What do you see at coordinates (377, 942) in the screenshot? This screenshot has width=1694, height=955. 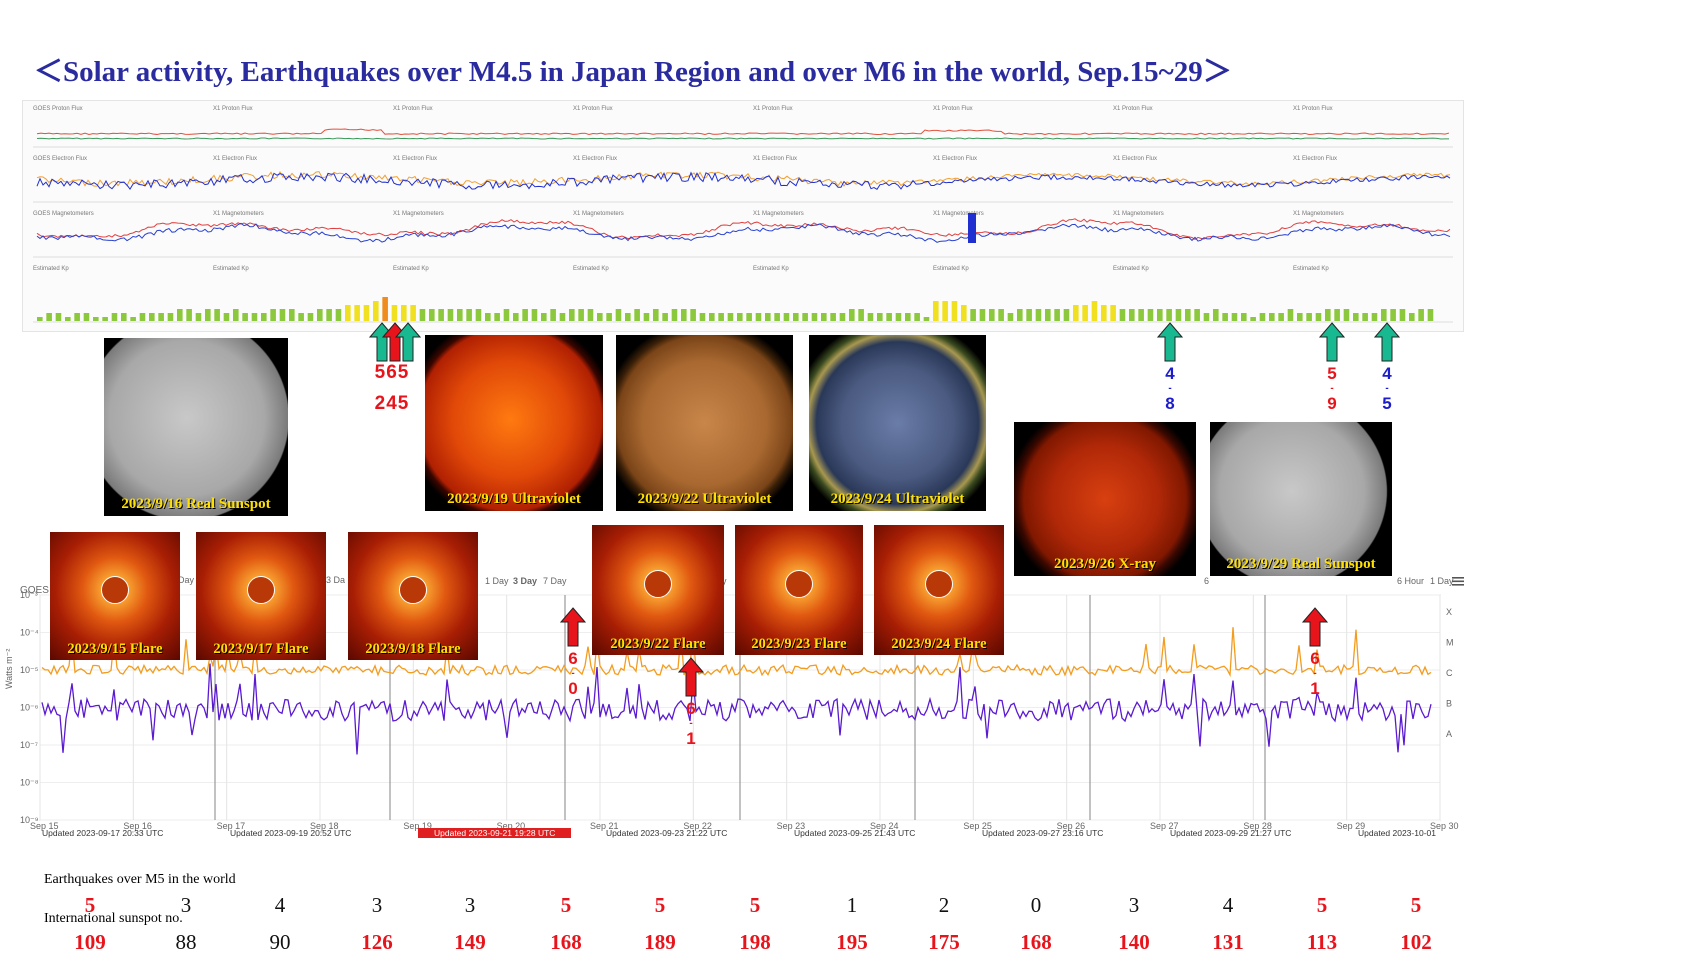 I see `sunspot-number: 126` at bounding box center [377, 942].